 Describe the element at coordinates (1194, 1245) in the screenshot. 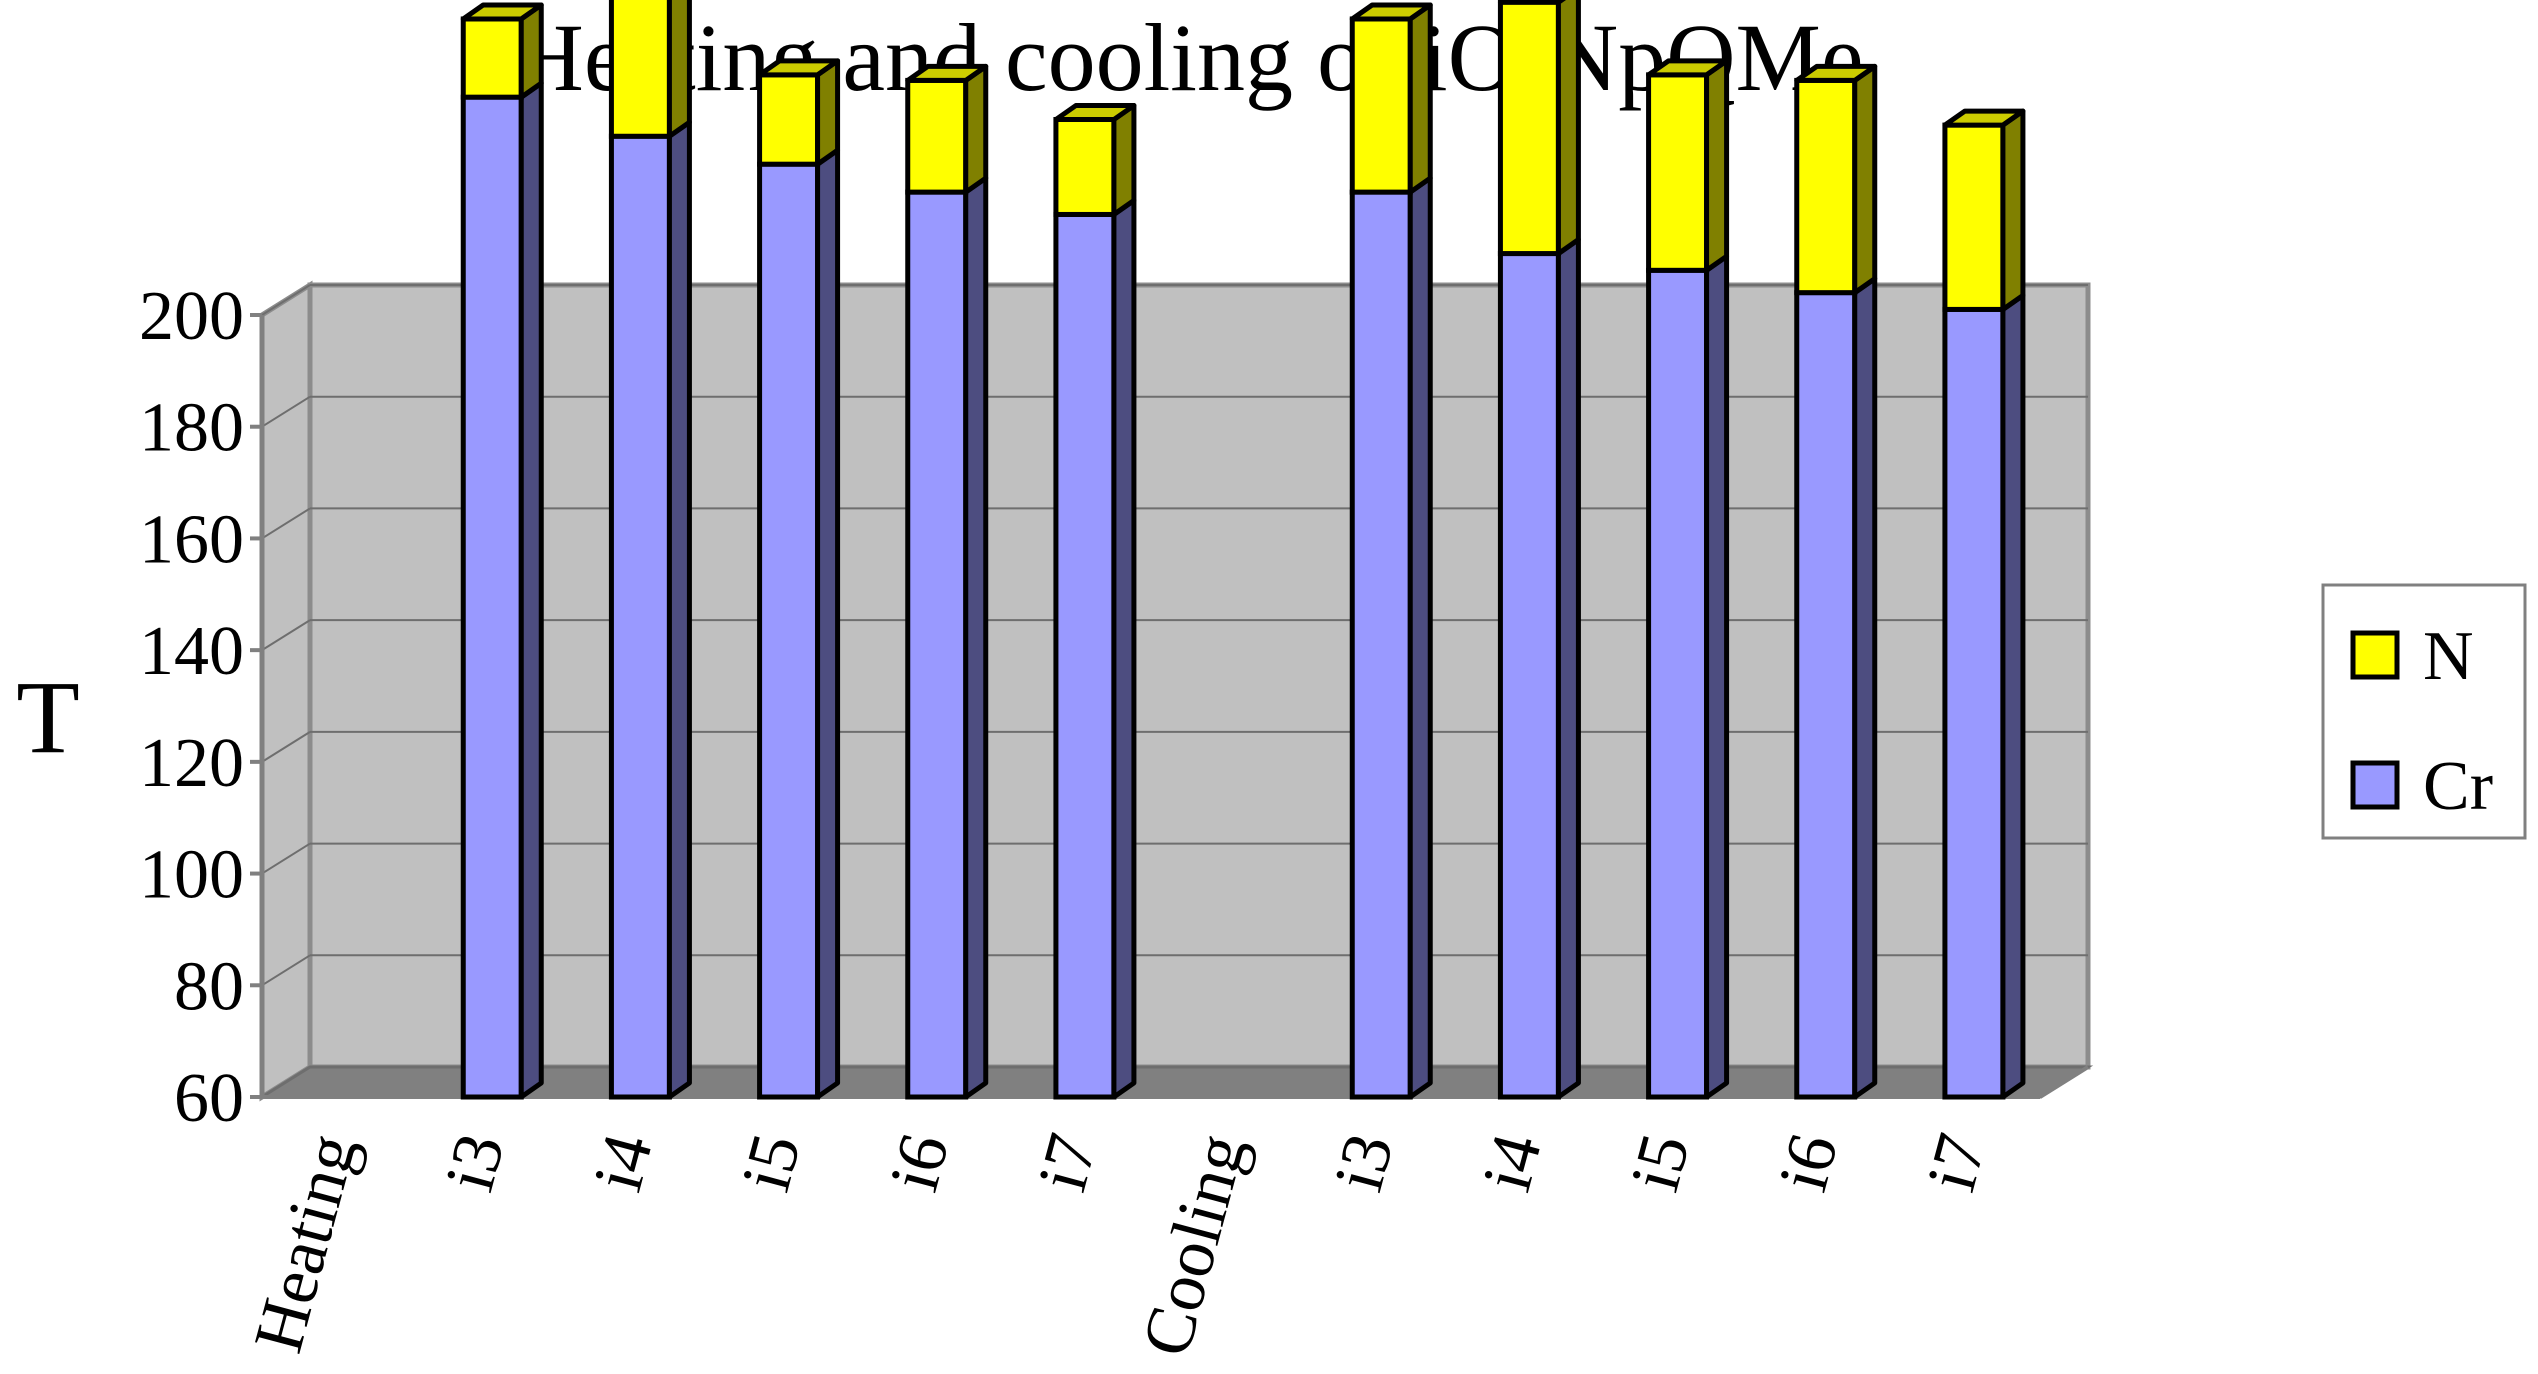

I see `x-tick-label: Cooling` at that location.